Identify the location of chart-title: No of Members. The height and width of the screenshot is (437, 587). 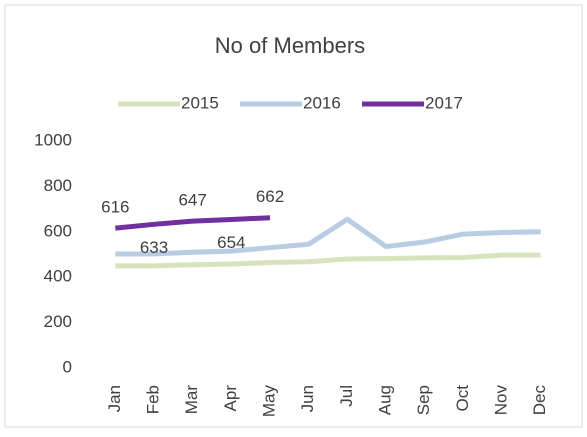
(290, 45).